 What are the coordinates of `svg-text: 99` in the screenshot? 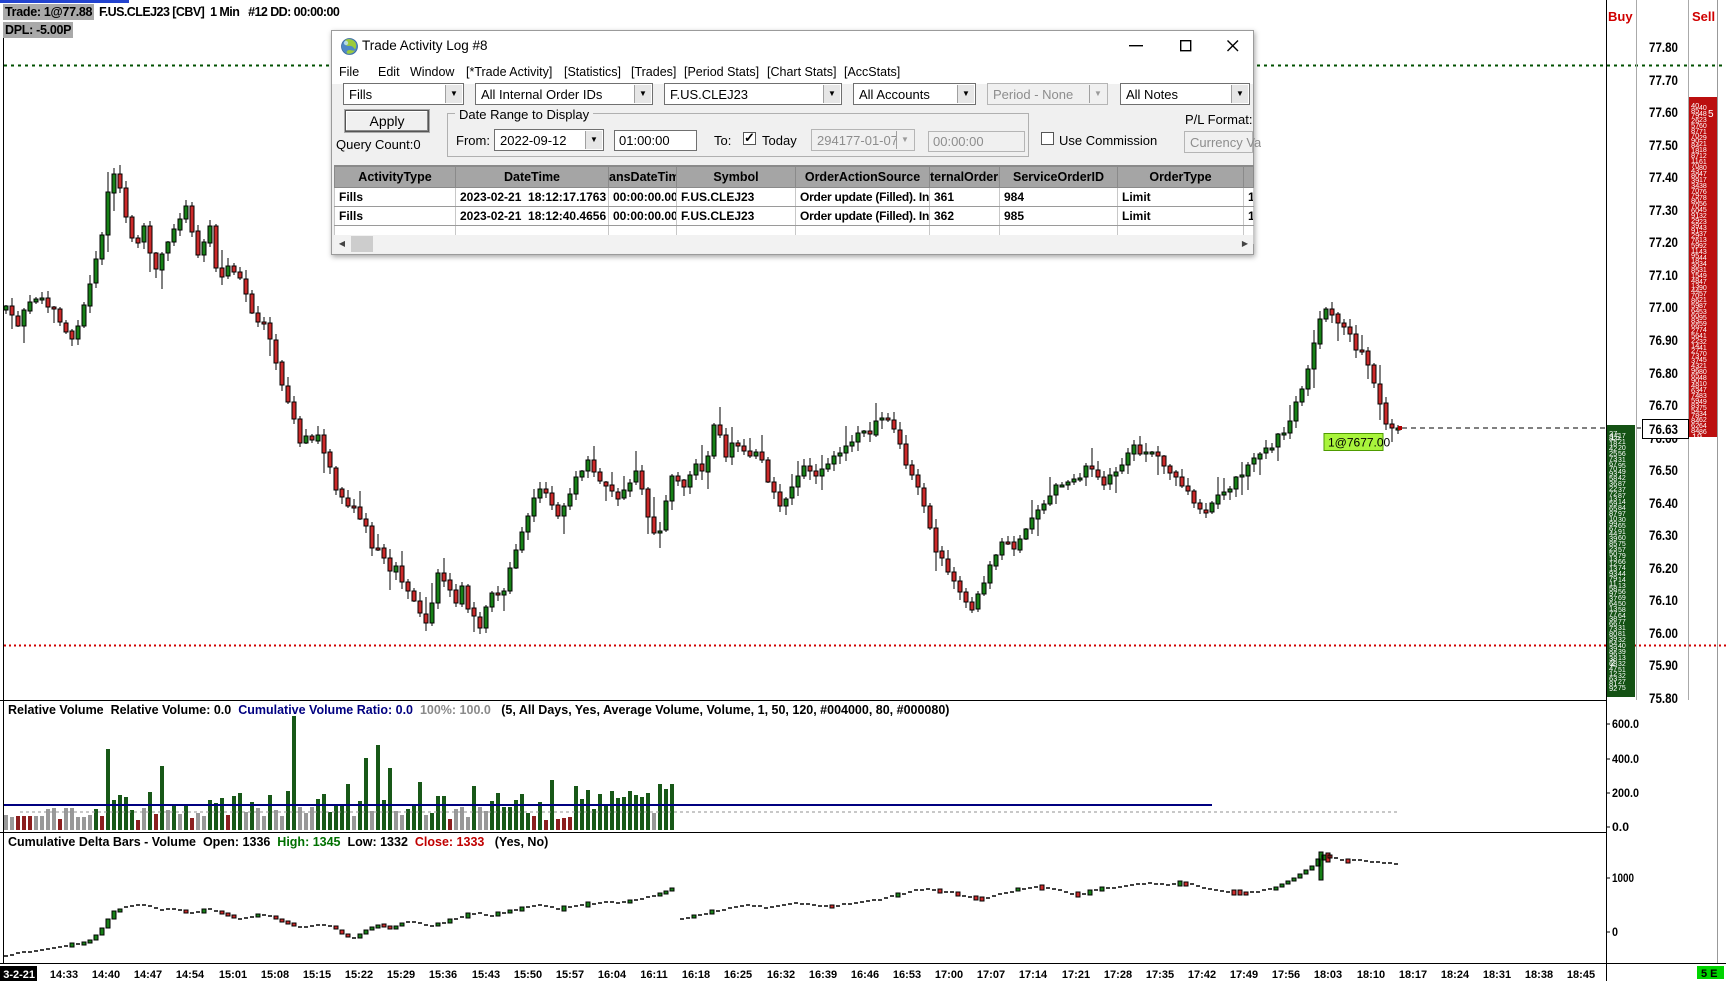 It's located at (1613, 523).